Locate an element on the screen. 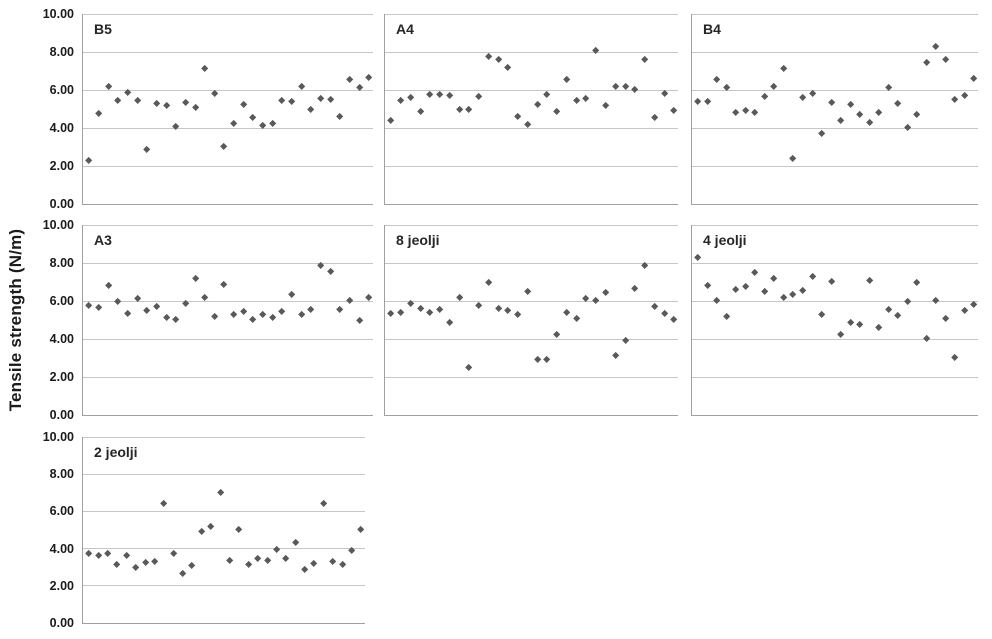 The height and width of the screenshot is (639, 992). y-tick-label: 6.00 is located at coordinates (61, 301).